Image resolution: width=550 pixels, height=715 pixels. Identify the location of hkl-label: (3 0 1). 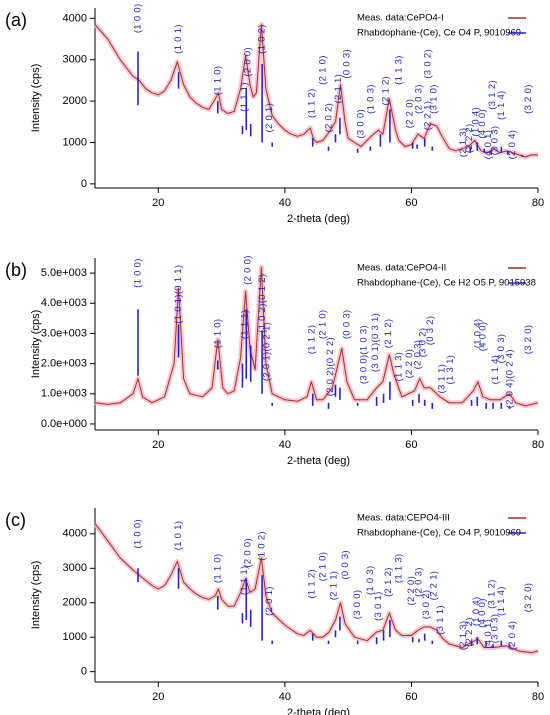
(378, 606).